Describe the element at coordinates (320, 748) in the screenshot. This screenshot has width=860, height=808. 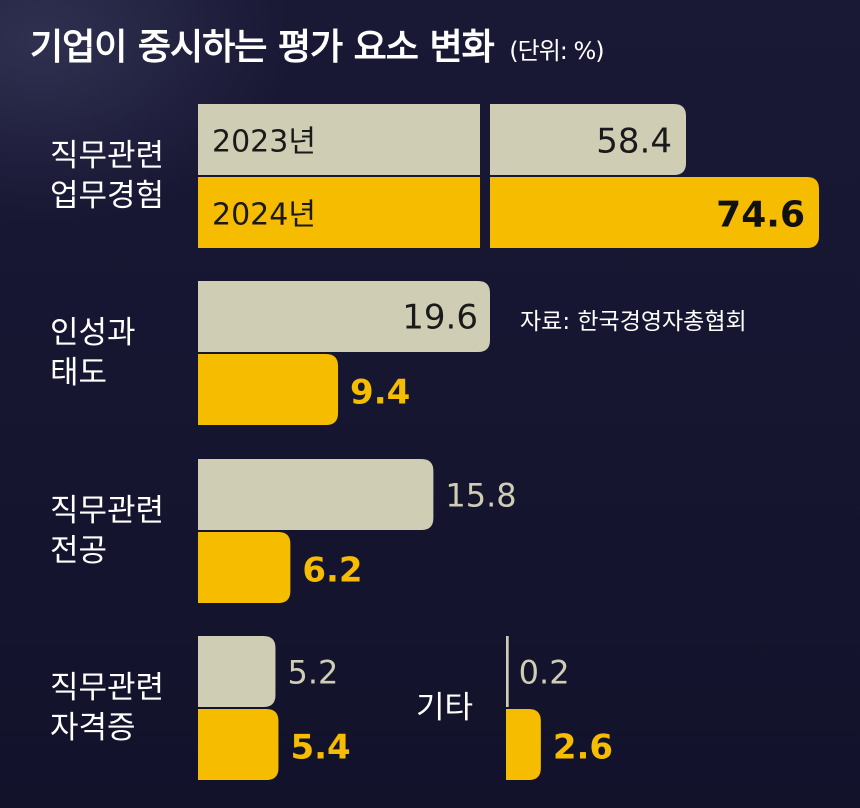
I see `value-2024-certificate: 5.4` at that location.